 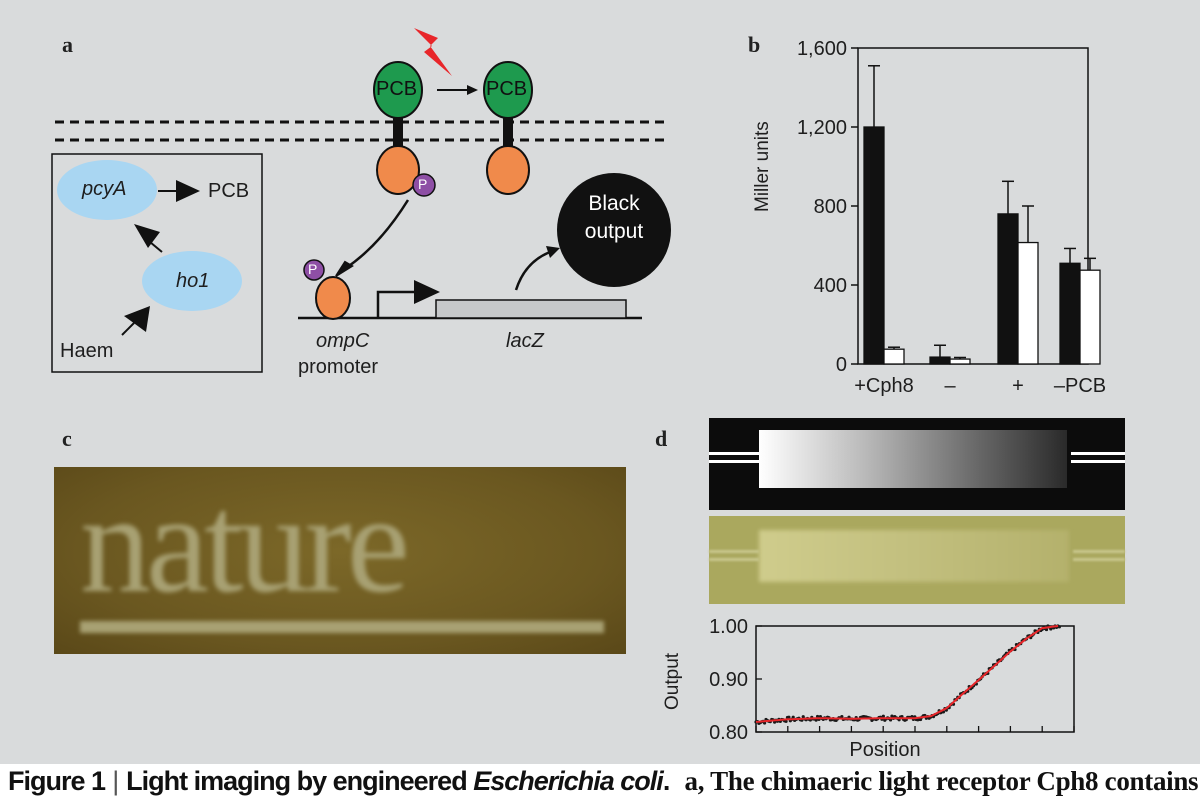 I want to click on activation-arrow-head, so click(x=472, y=90).